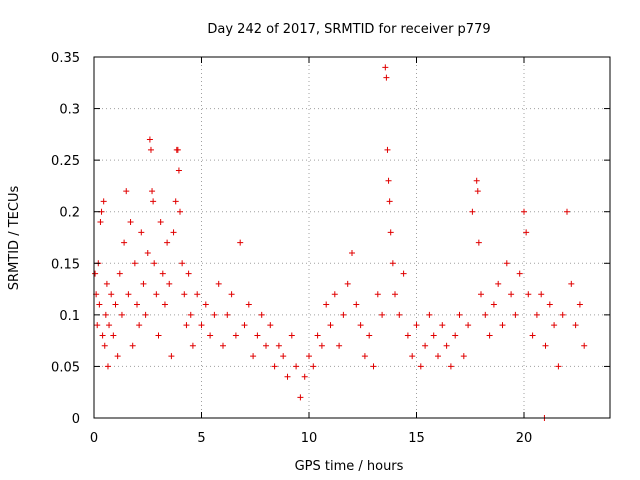 This screenshot has height=480, width=640. What do you see at coordinates (65, 367) in the screenshot?
I see `y-tick-label: 0.05` at bounding box center [65, 367].